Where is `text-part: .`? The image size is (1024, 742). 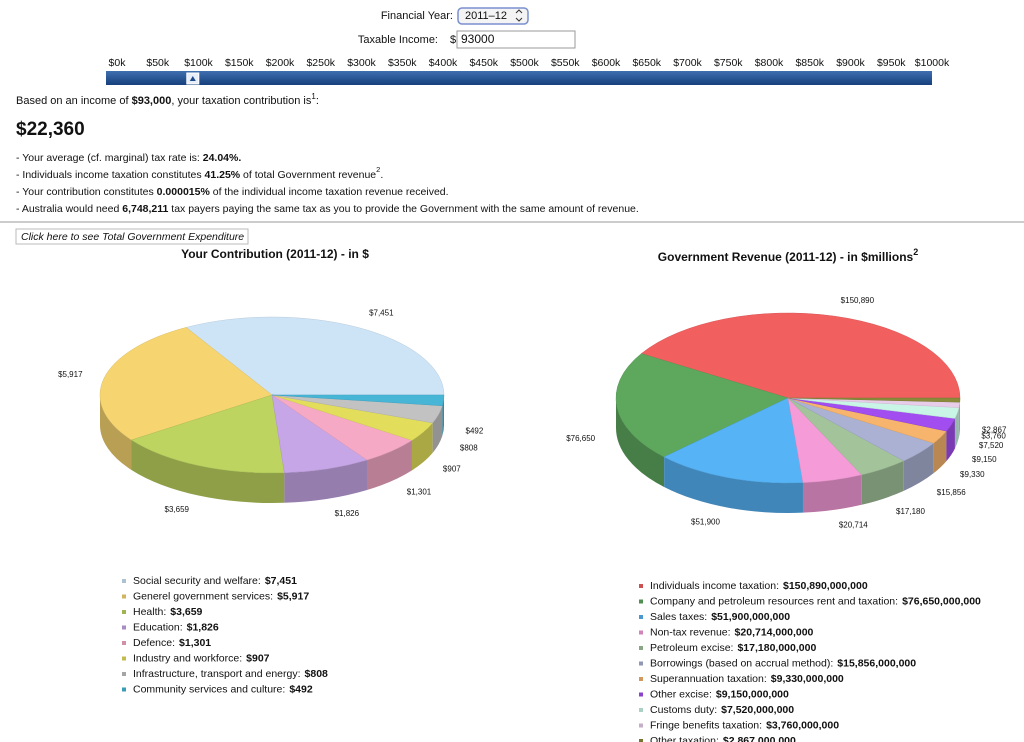 text-part: . is located at coordinates (381, 175).